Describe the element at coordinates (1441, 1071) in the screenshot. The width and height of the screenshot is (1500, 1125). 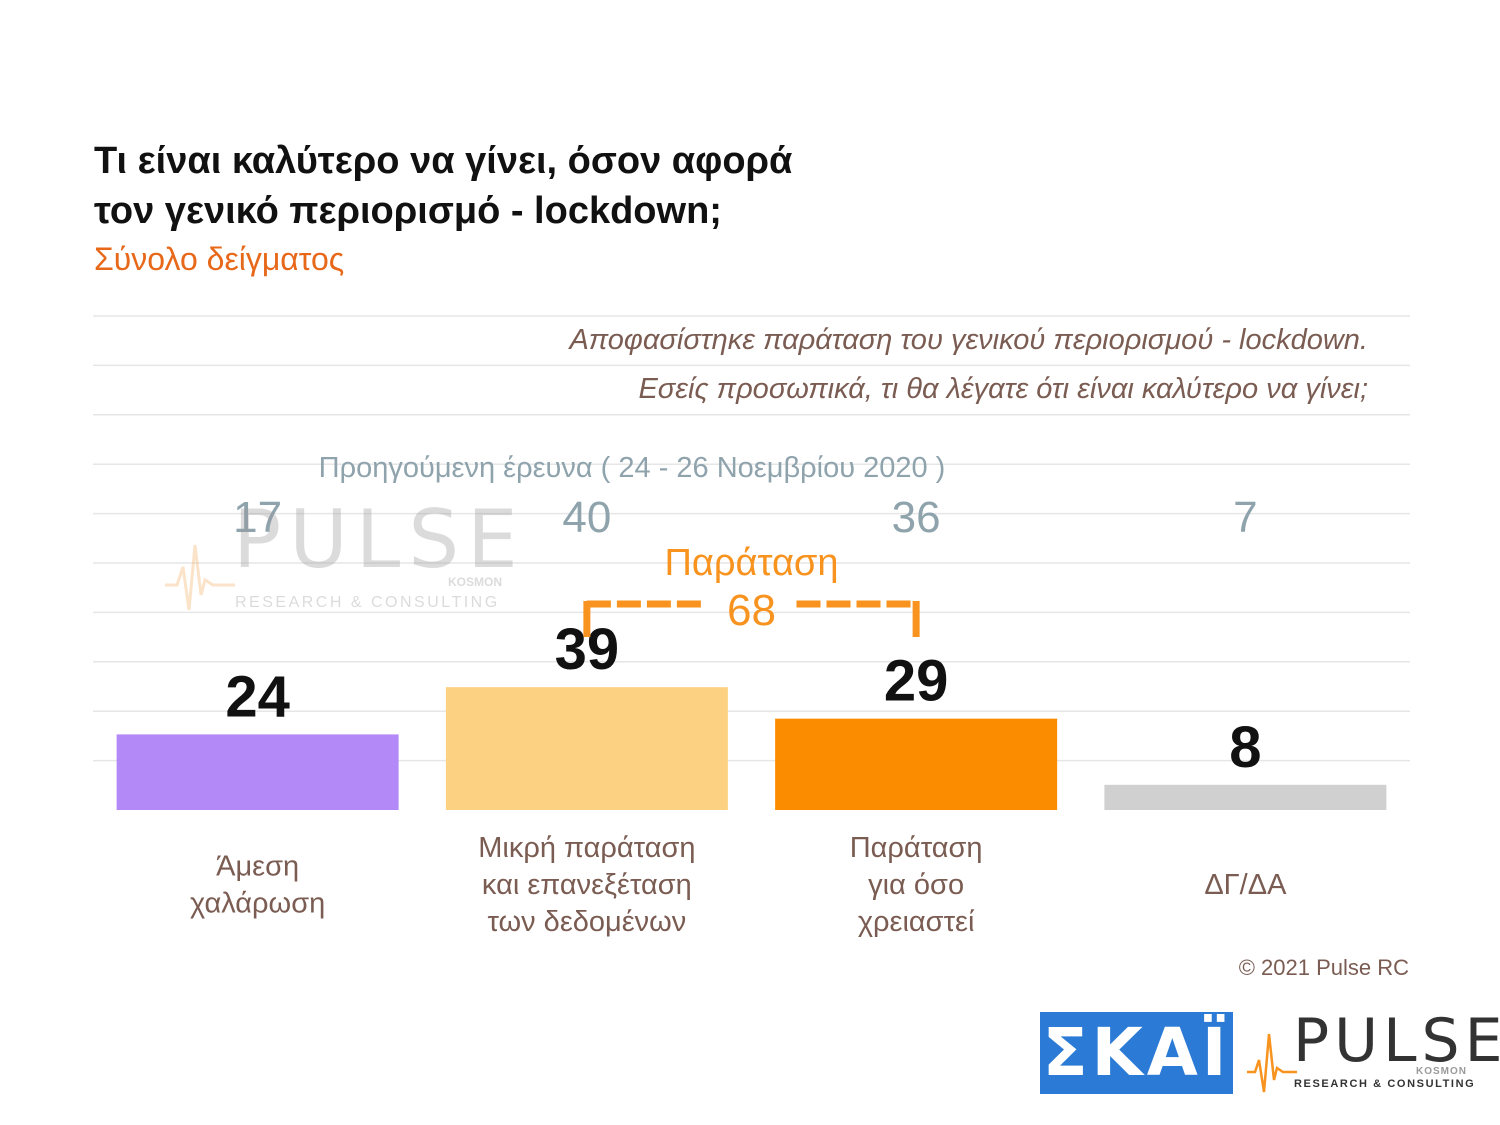
I see `pulse-logo-kosmon: KOSMON` at that location.